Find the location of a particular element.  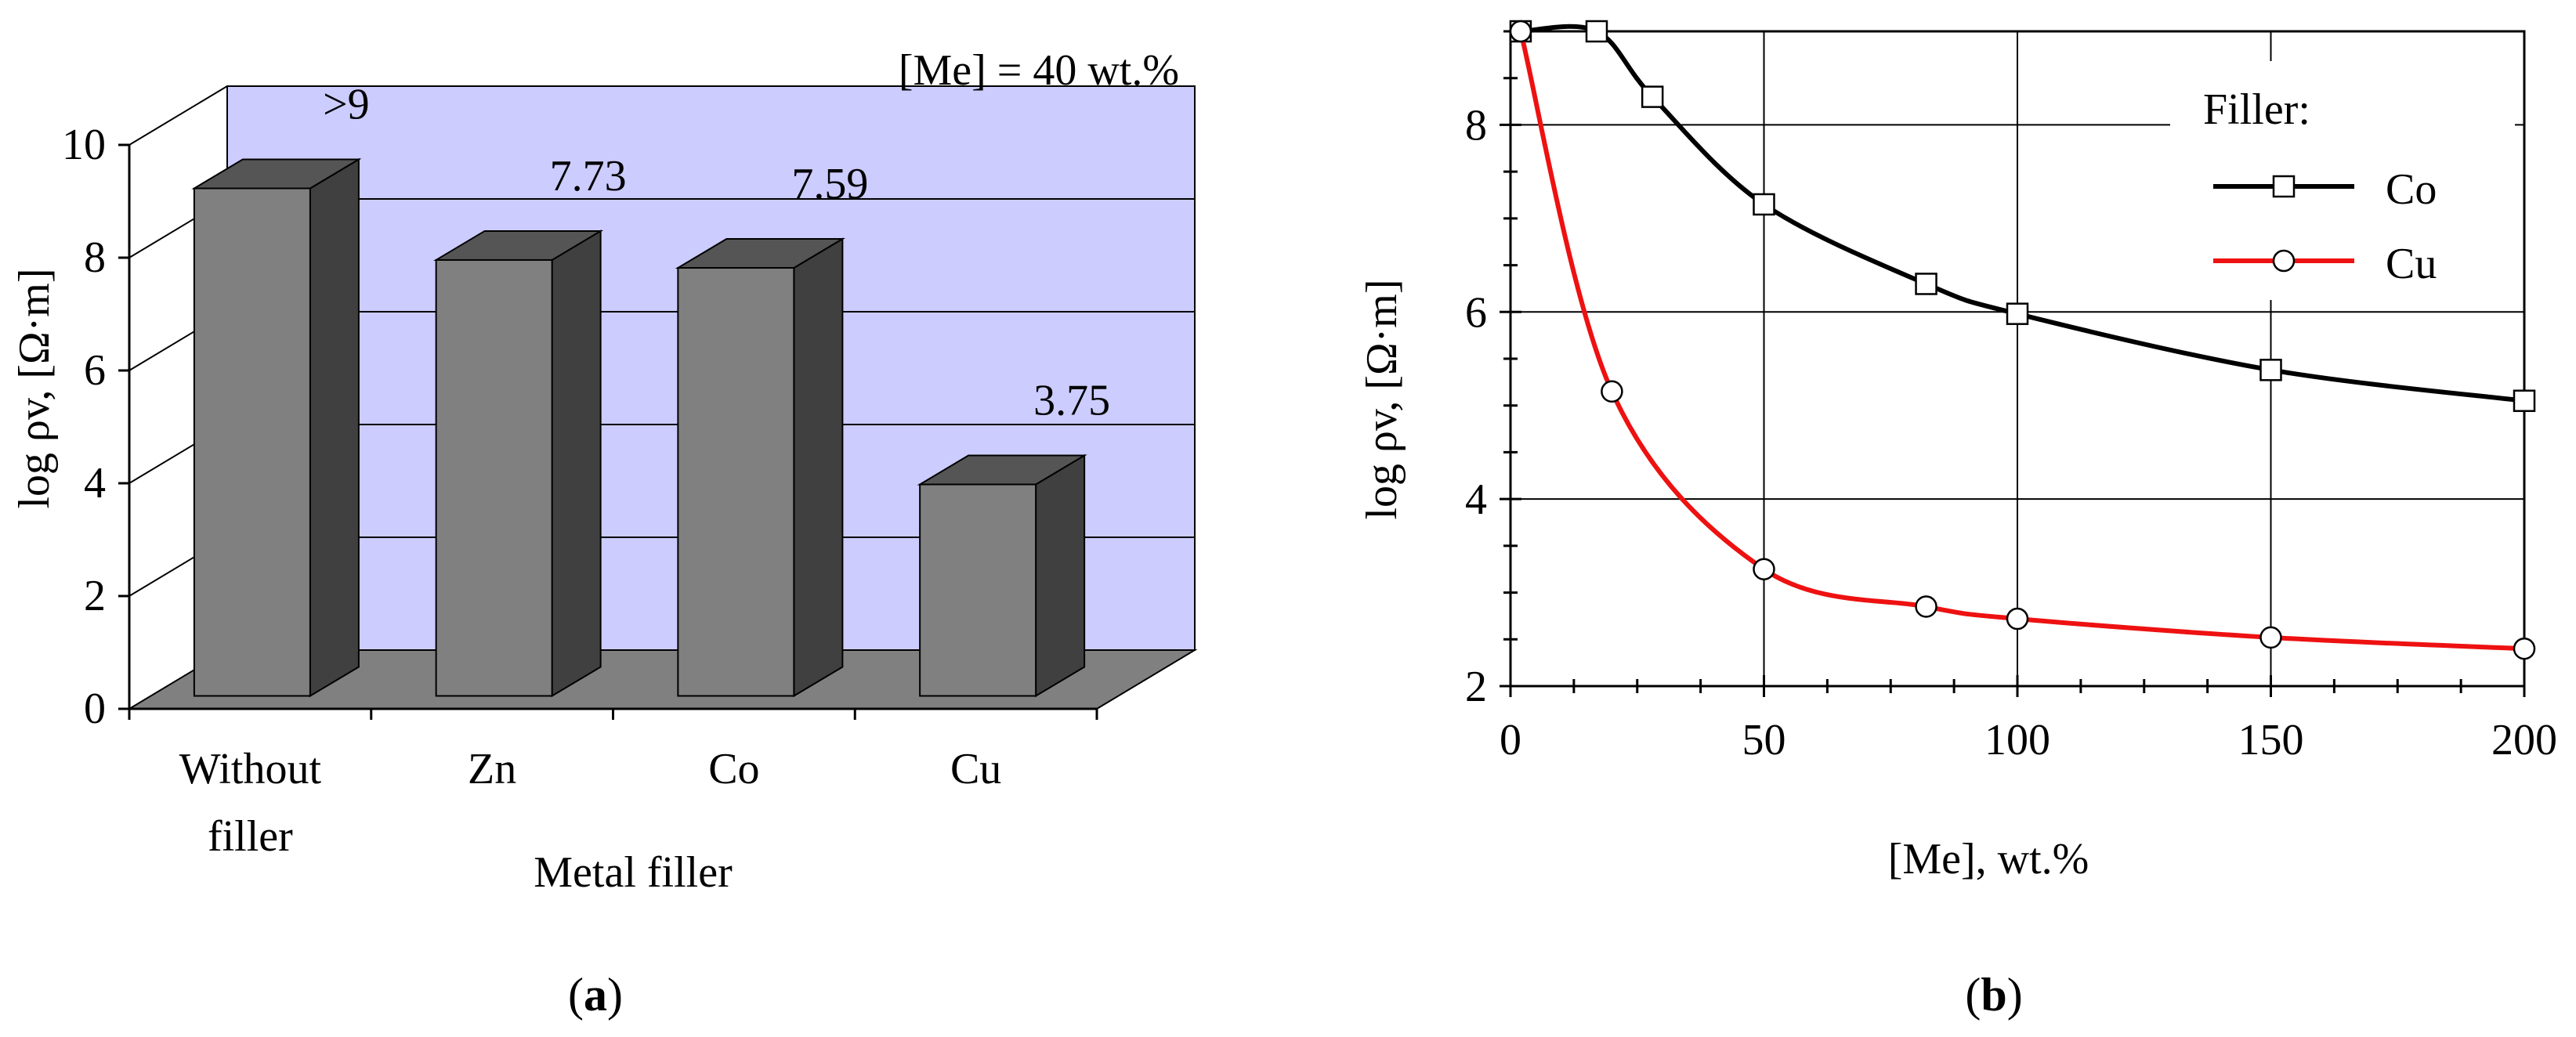

chart-a-x-tick-label: Zn is located at coordinates (492, 769).